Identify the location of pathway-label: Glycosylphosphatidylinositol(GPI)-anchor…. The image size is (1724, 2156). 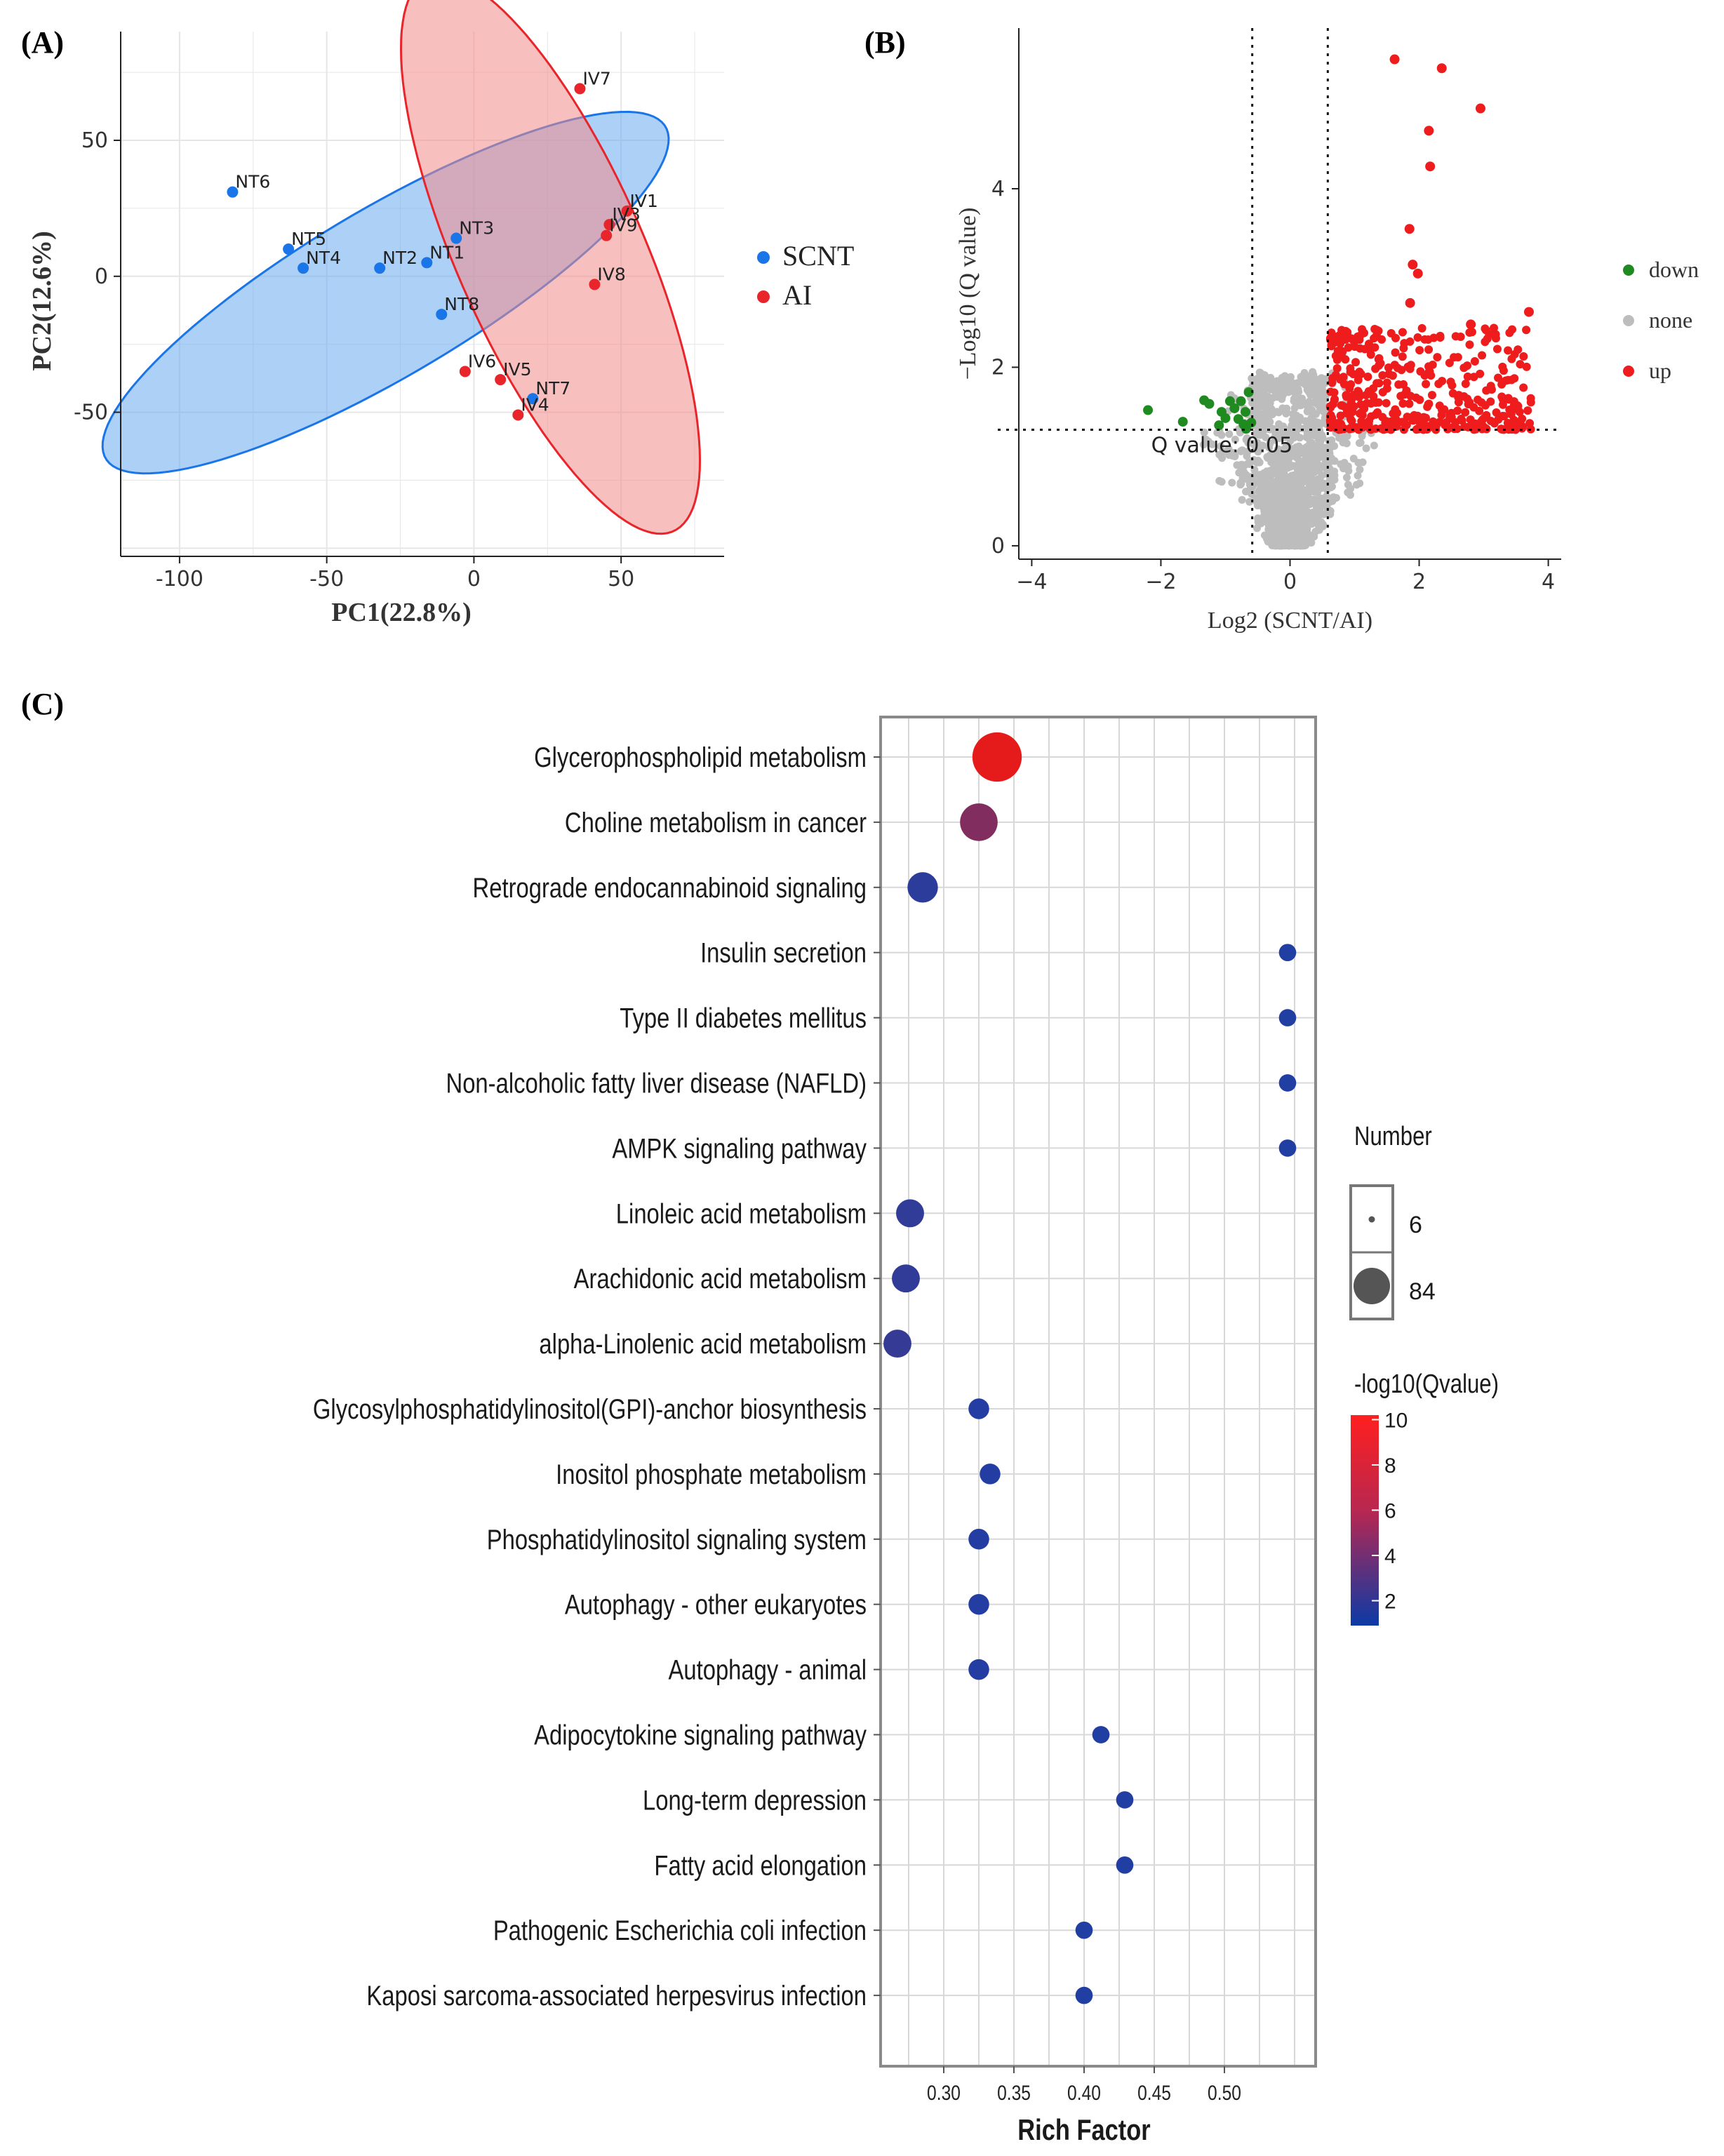
(590, 1409).